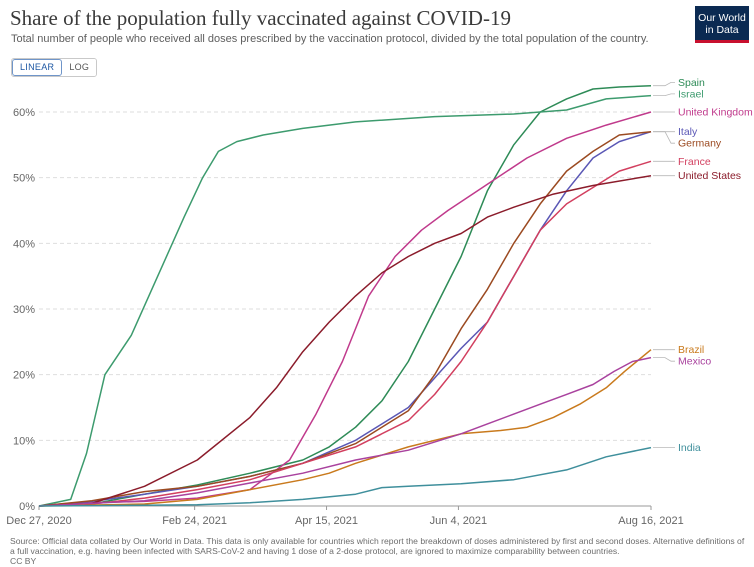 This screenshot has height=567, width=754. Describe the element at coordinates (79, 67) in the screenshot. I see `log-scale-button: LOG` at that location.